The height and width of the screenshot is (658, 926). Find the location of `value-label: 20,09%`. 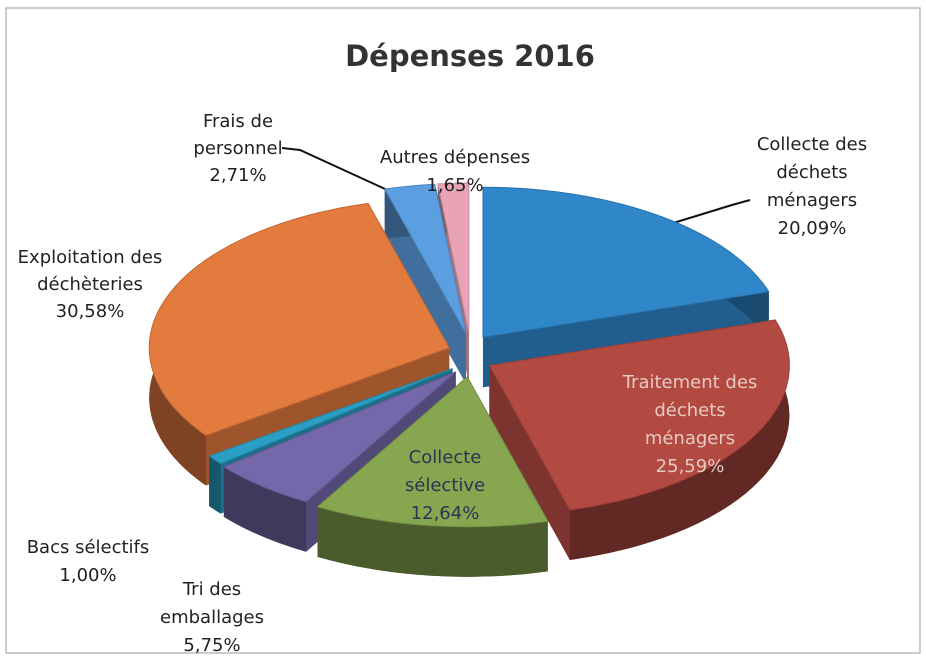

value-label: 20,09% is located at coordinates (812, 228).